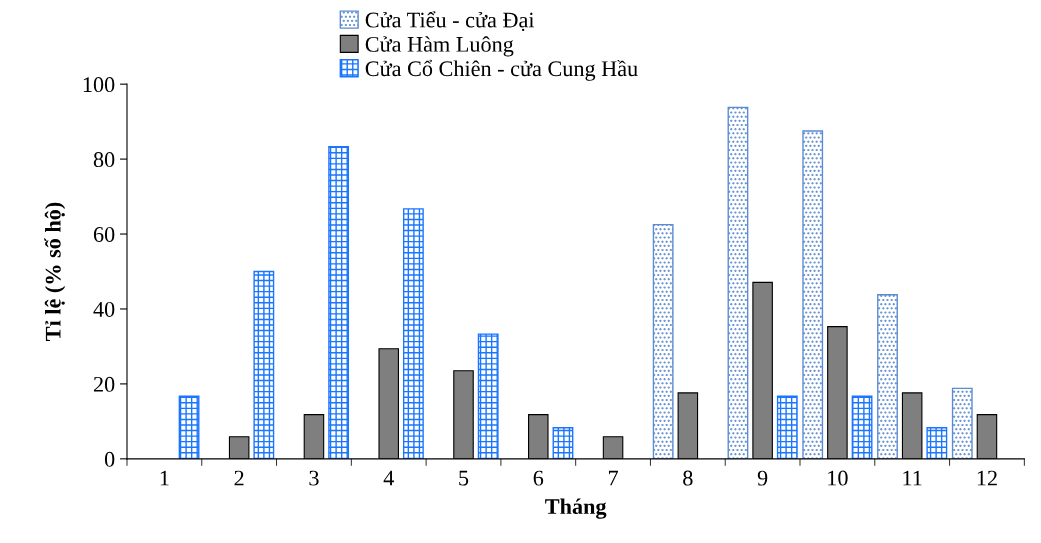  Describe the element at coordinates (538, 478) in the screenshot. I see `x-tick-label: 6` at that location.